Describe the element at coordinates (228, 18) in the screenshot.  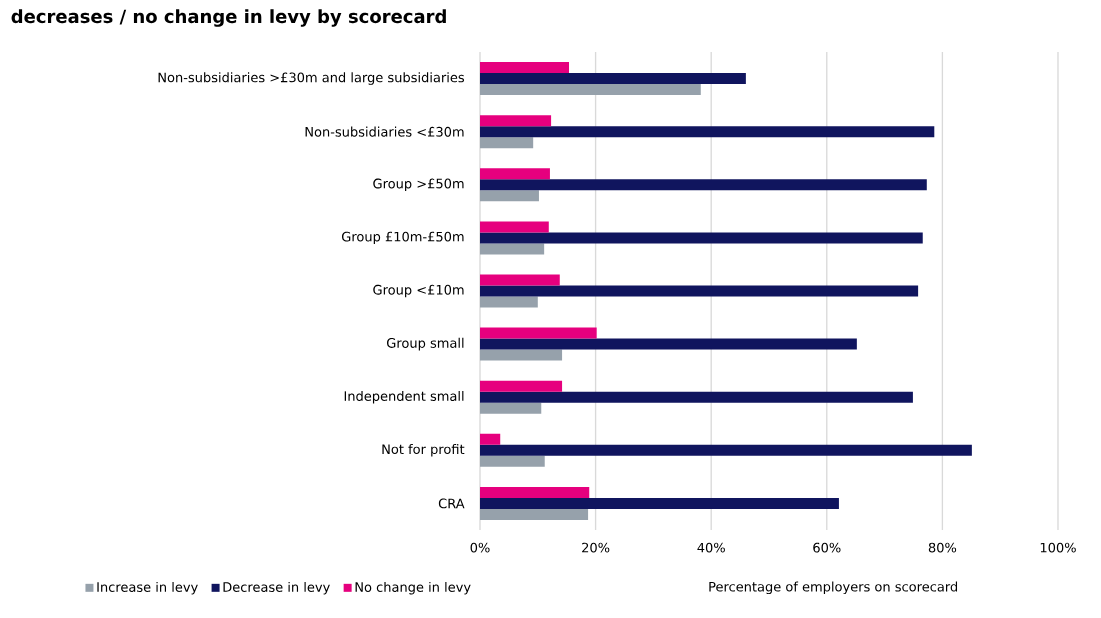
I see `text: decreases / no change in levy by scorecard` at that location.